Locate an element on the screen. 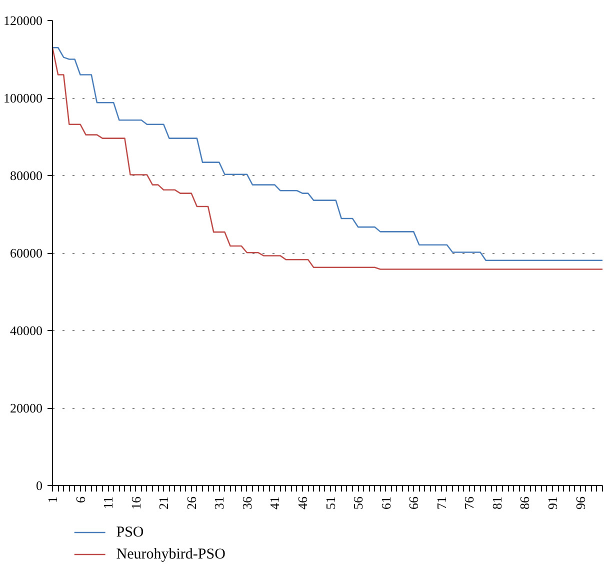 The image size is (604, 588). x-tick-label: 76 is located at coordinates (469, 503).